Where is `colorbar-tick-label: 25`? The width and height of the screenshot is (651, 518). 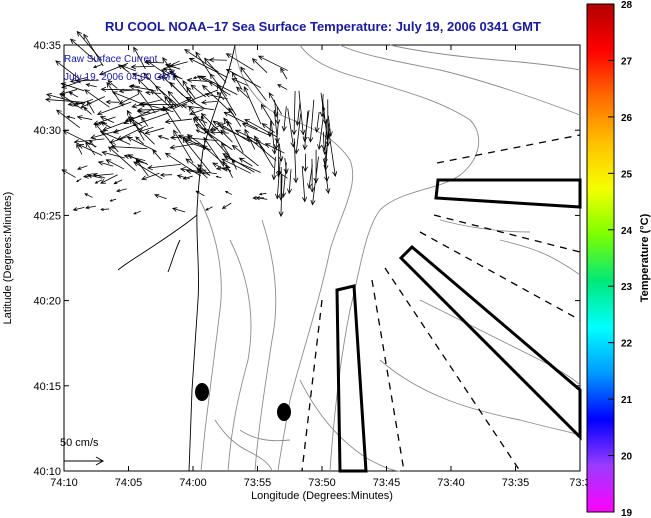 colorbar-tick-label: 25 is located at coordinates (627, 174).